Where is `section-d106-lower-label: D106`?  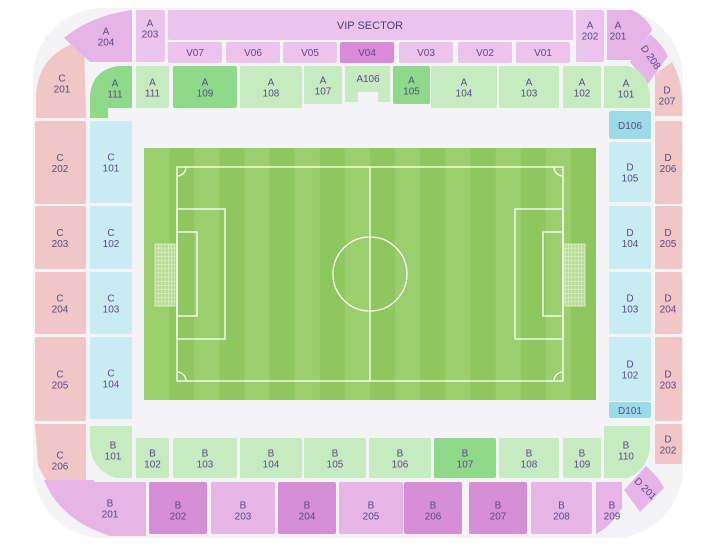
section-d106-lower-label: D106 is located at coordinates (630, 126).